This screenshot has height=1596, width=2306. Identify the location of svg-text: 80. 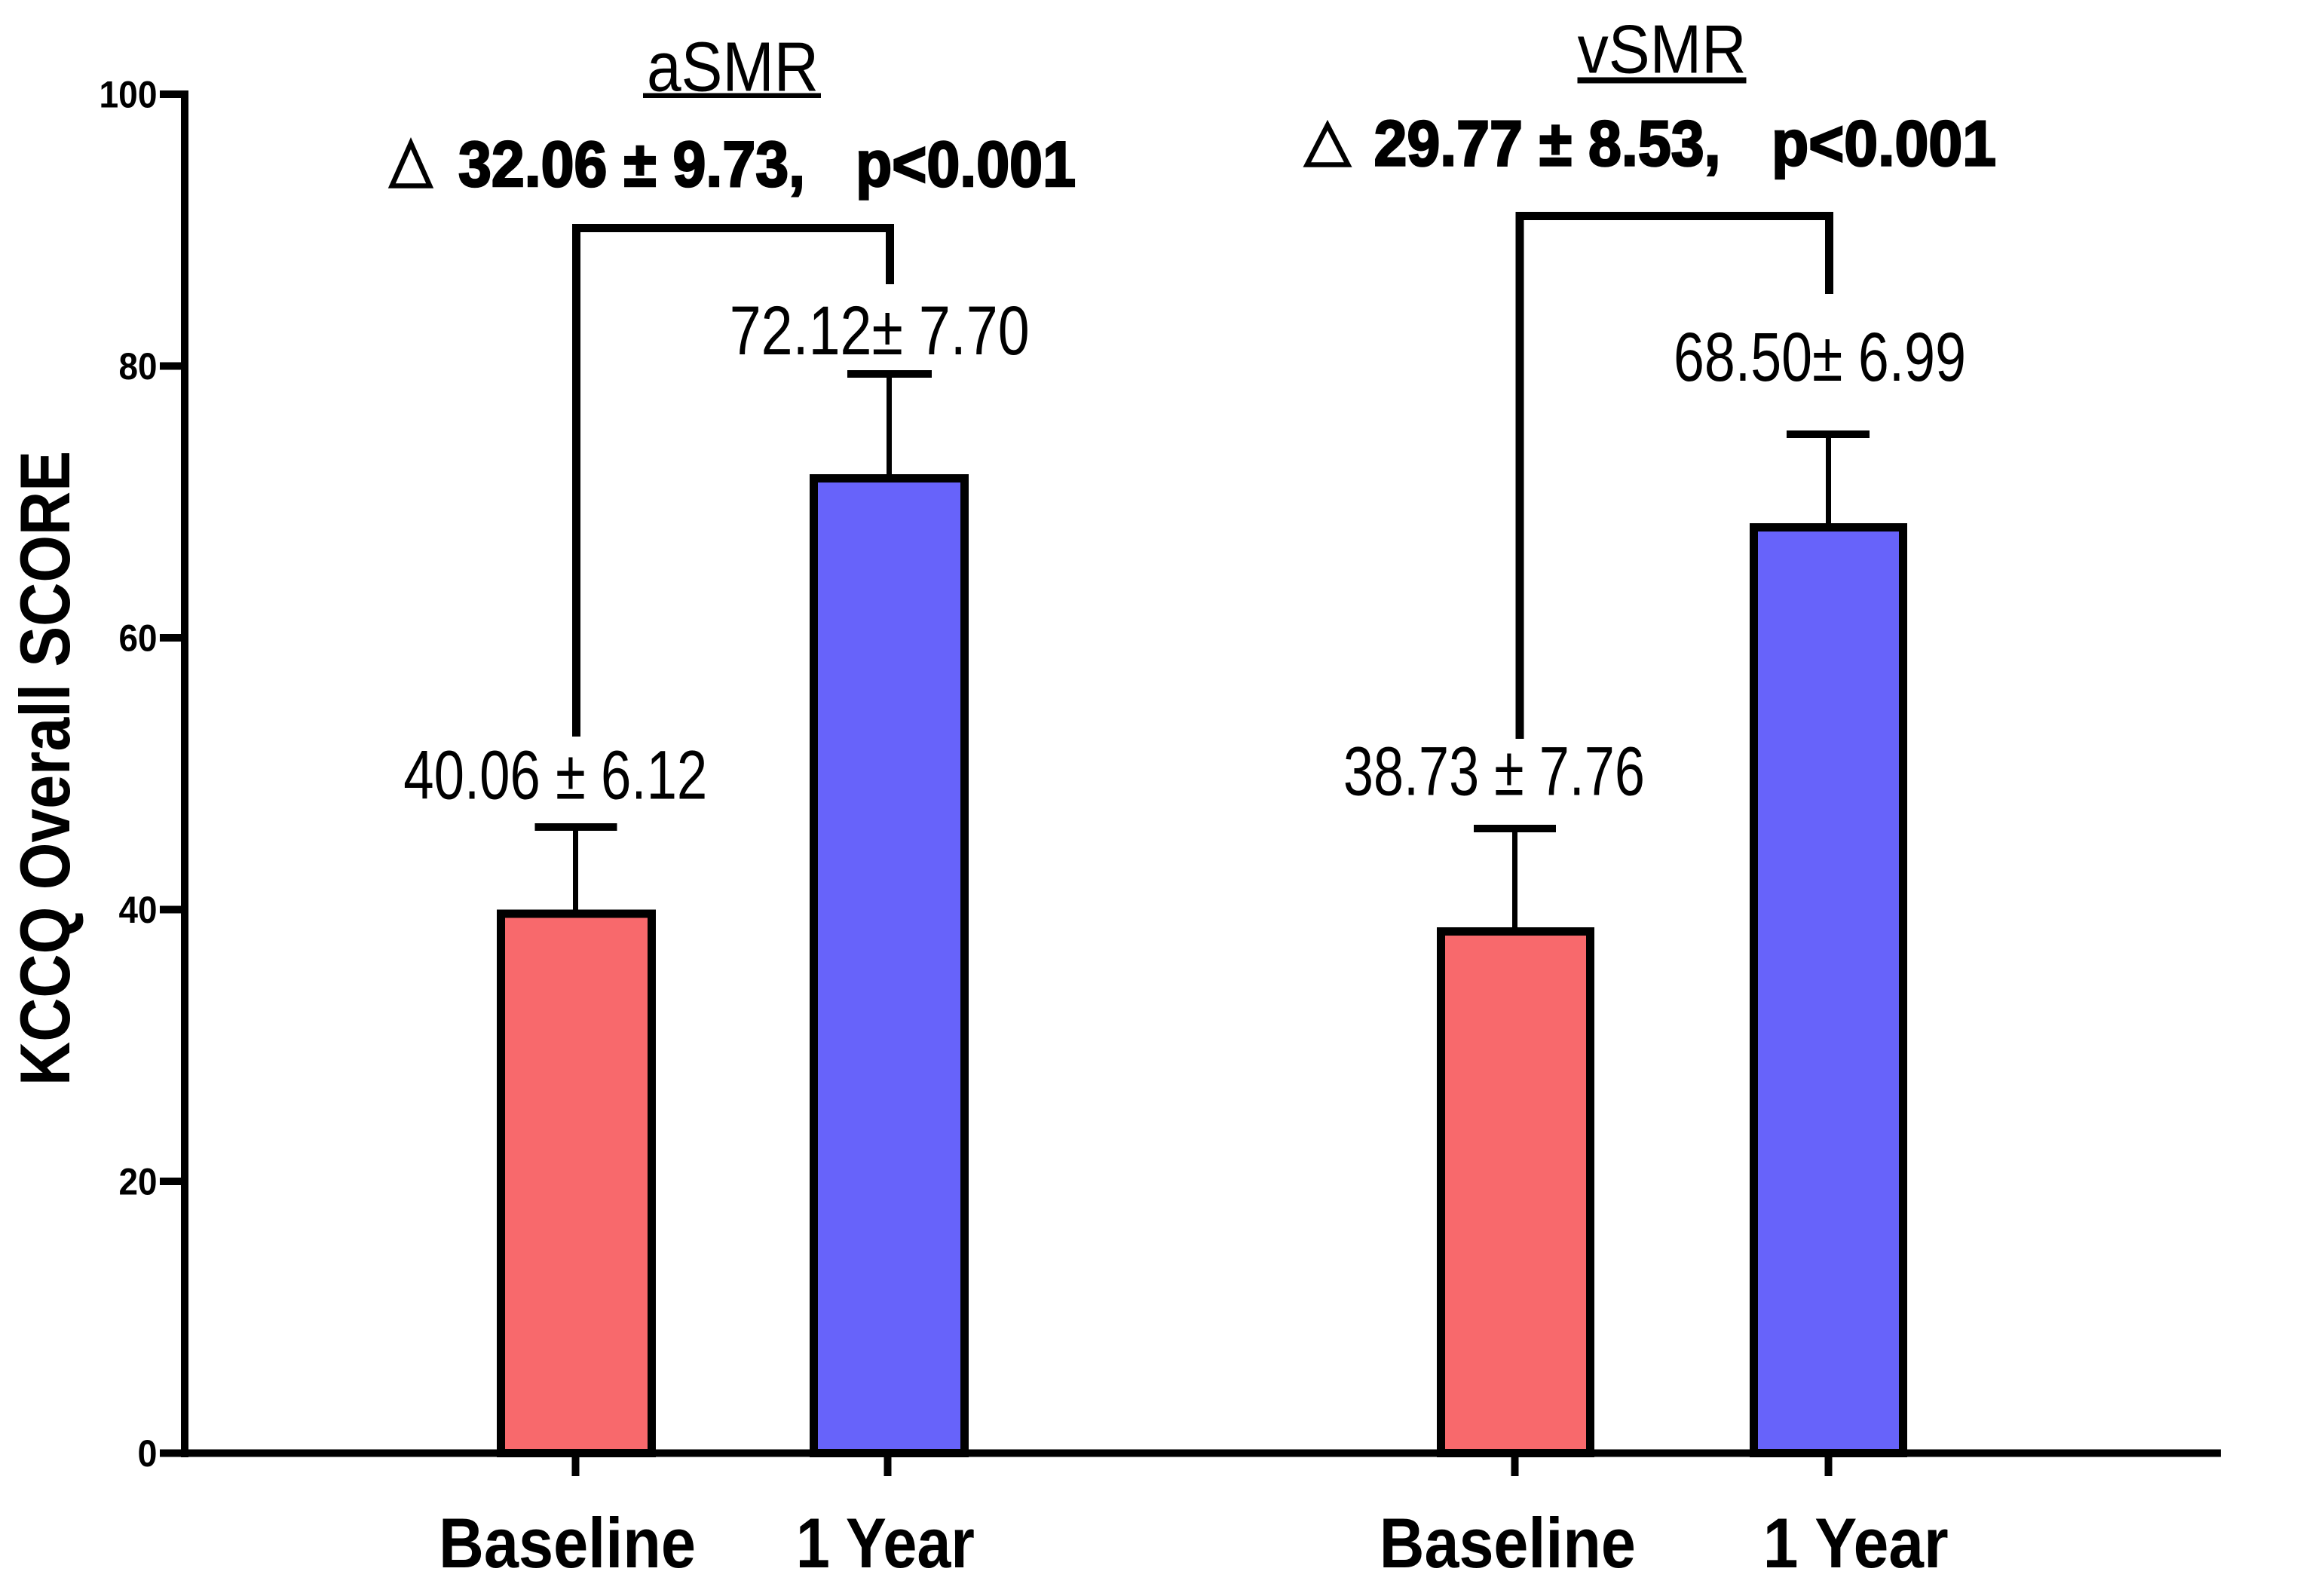
(138, 367).